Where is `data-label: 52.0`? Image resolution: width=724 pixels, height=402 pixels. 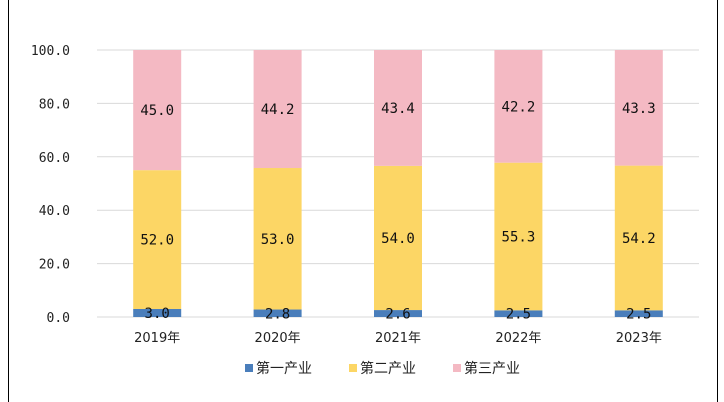
data-label: 52.0 is located at coordinates (157, 241).